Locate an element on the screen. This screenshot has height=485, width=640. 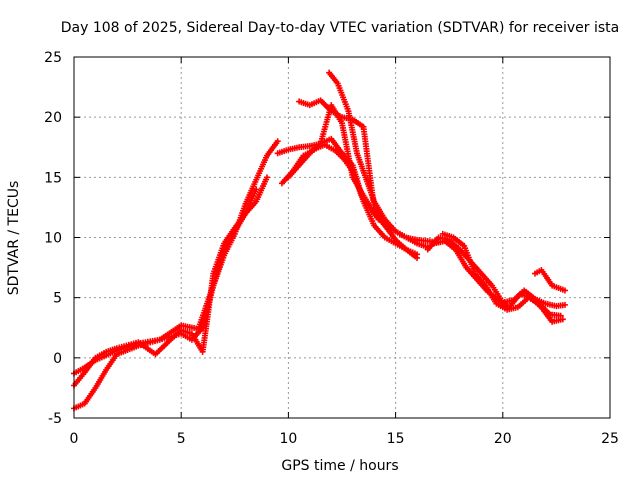
x-axis-title: GPS time / hours is located at coordinates (339, 466).